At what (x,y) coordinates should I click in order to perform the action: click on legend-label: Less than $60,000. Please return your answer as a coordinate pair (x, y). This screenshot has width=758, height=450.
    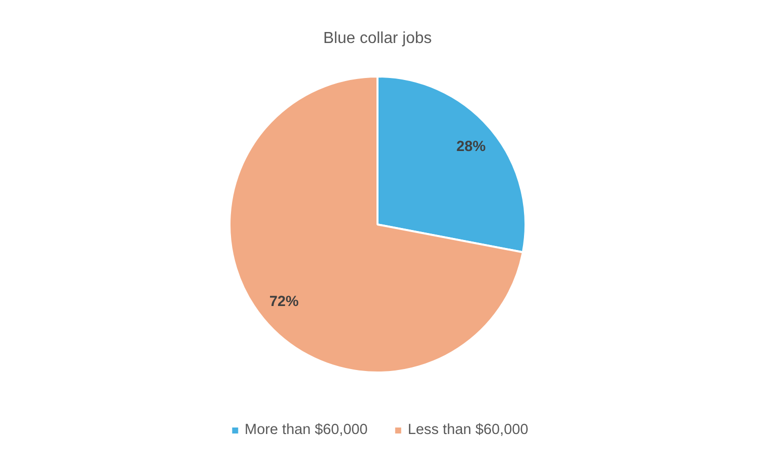
    Looking at the image, I should click on (468, 430).